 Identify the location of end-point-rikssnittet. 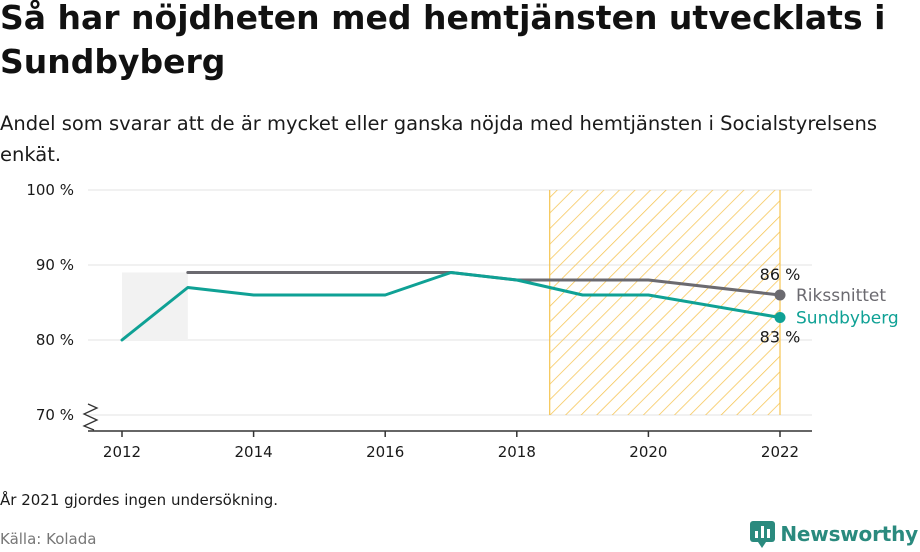
(780, 295).